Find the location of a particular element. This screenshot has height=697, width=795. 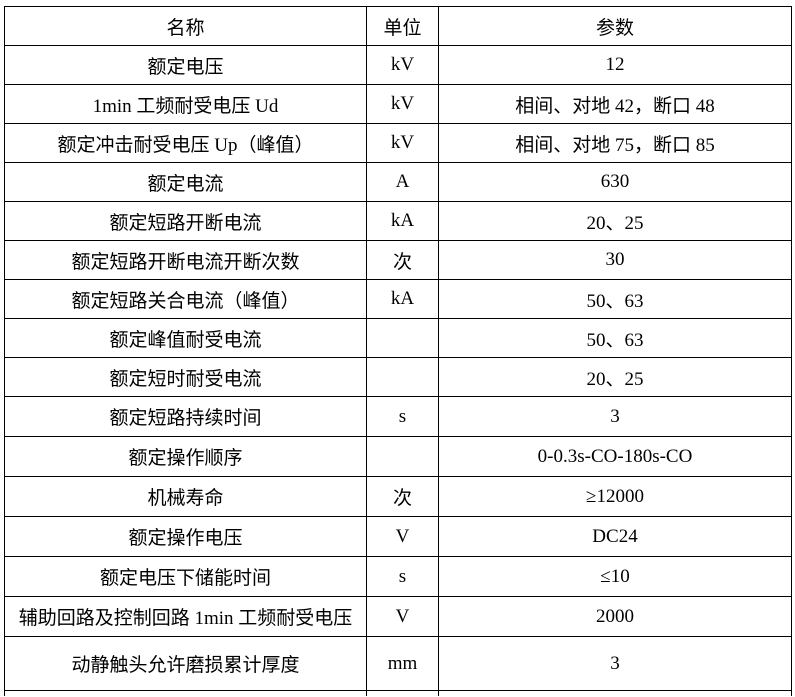

table-row: 1min 工频耐受电压 Ud kV 相间、对地 42，断口 48 is located at coordinates (398, 104).